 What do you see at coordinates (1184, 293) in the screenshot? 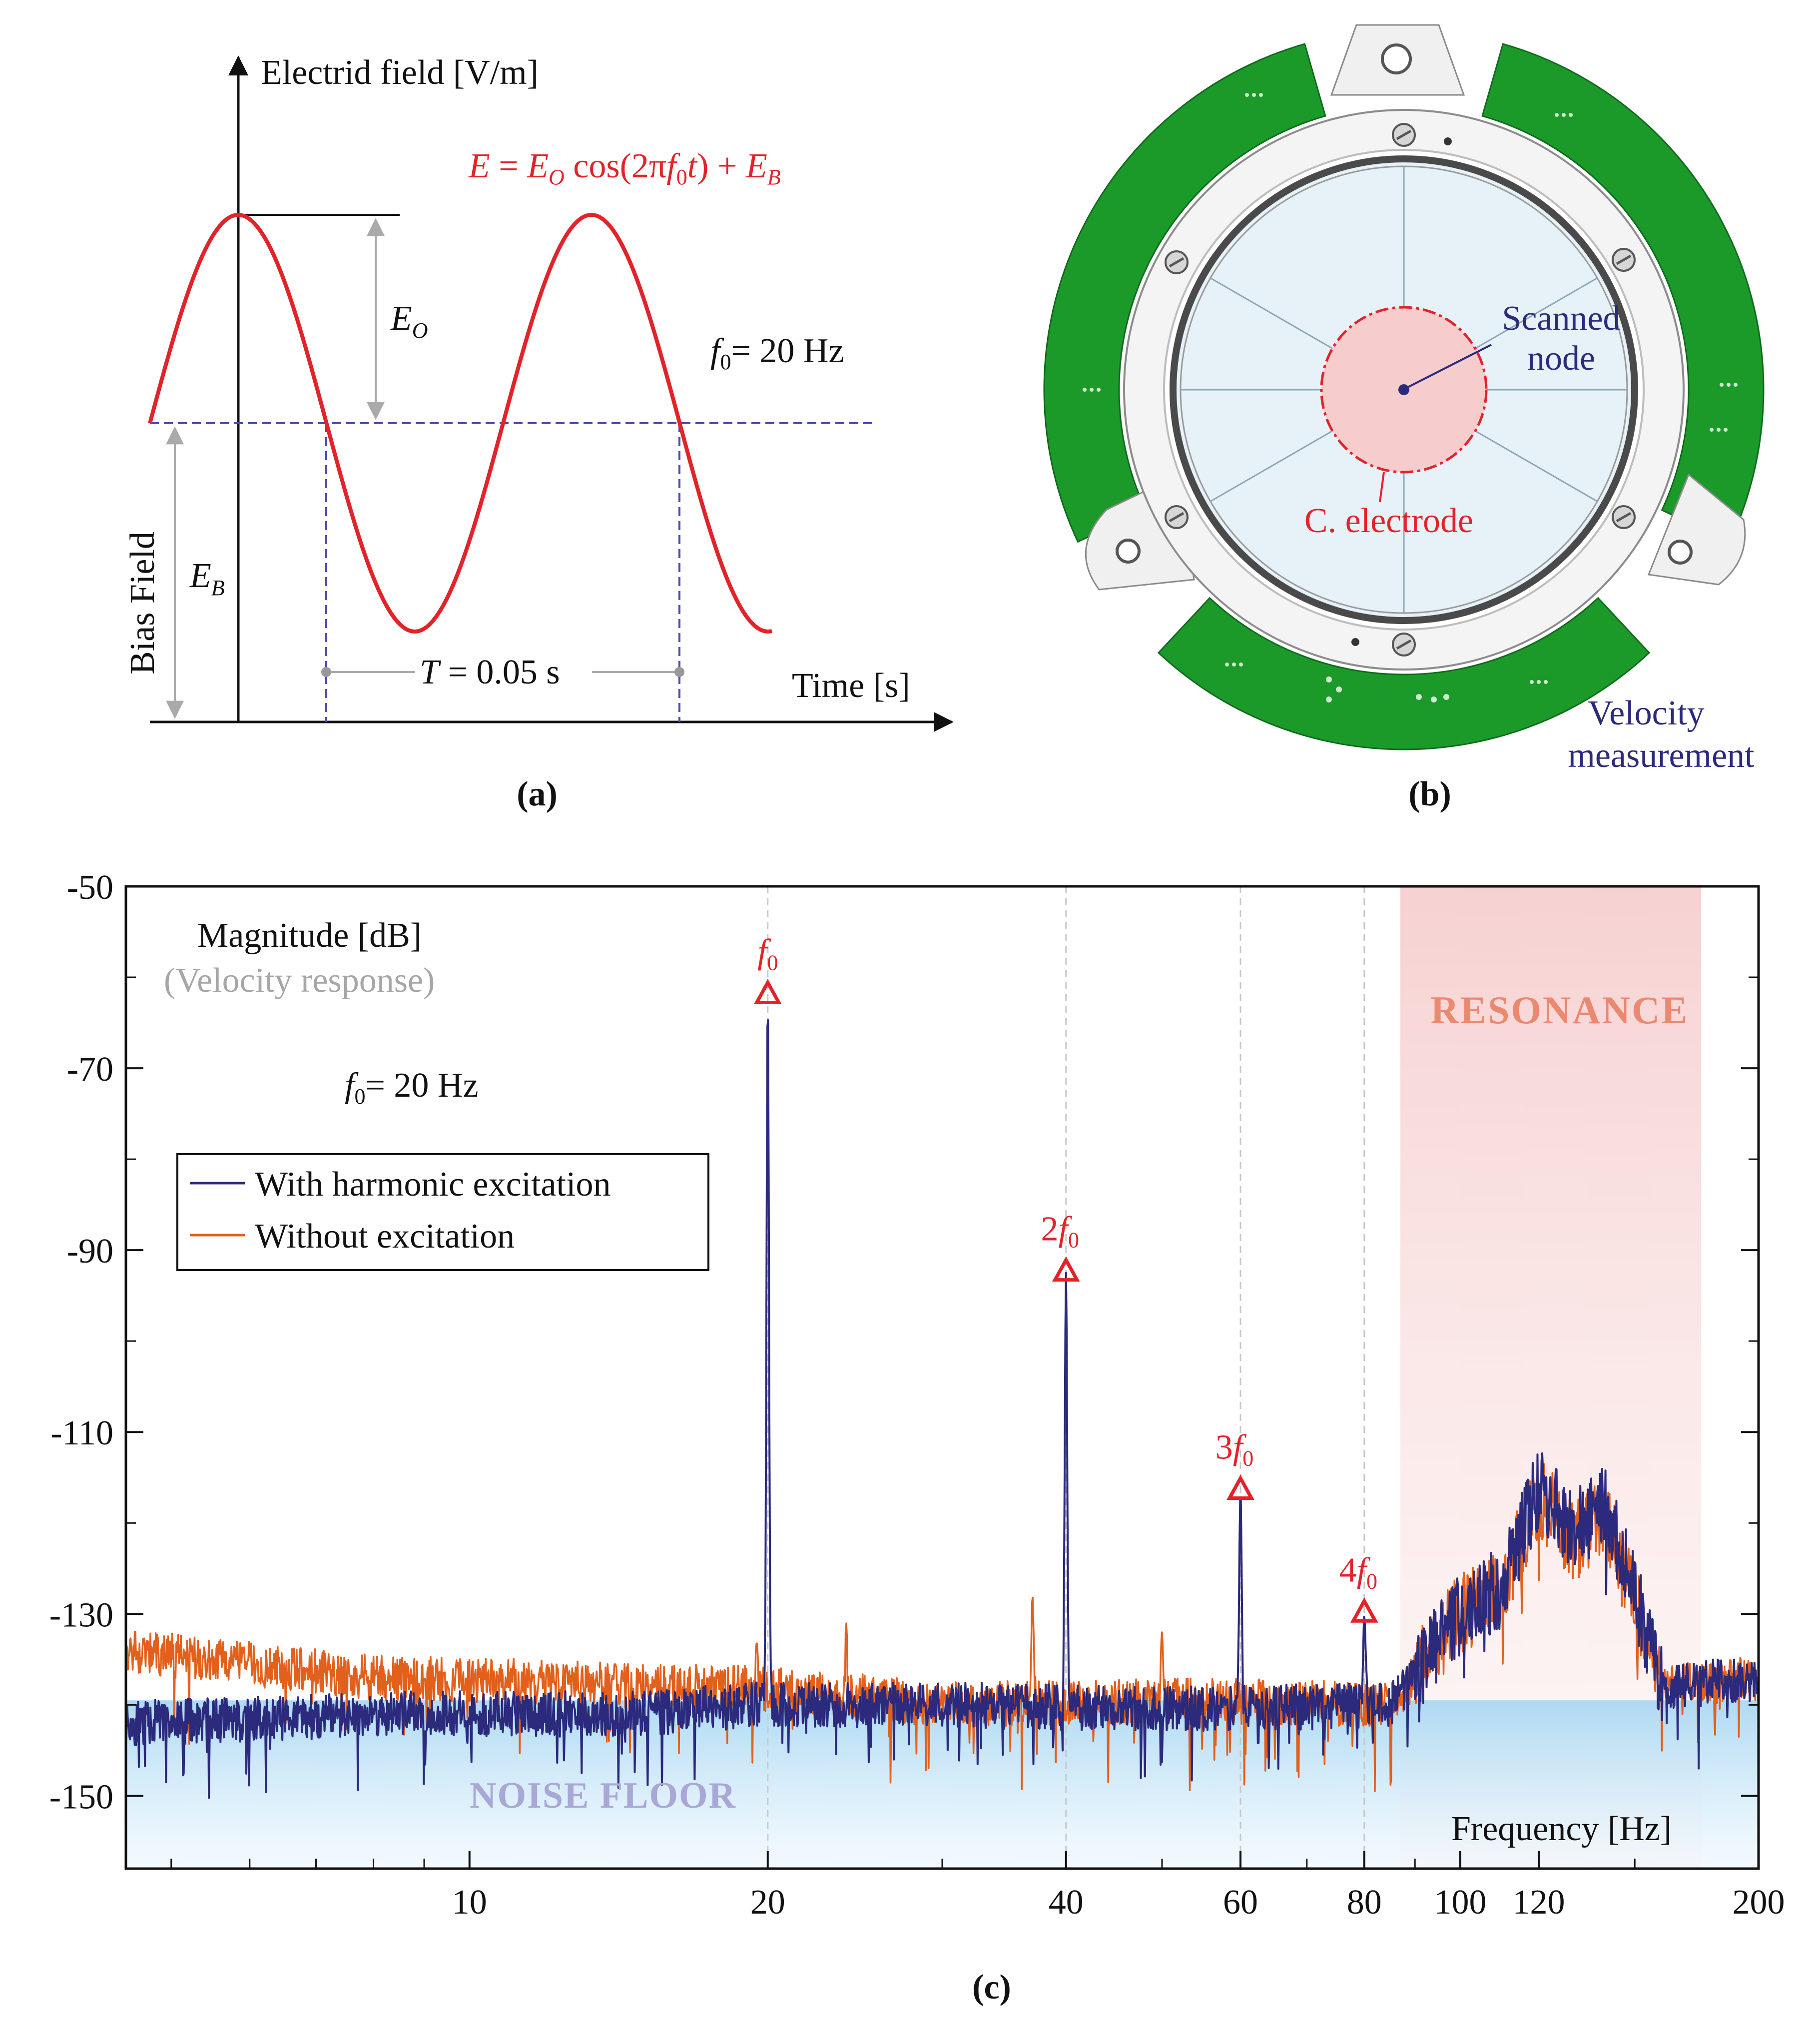
I see `pcb-segment-top-left` at bounding box center [1184, 293].